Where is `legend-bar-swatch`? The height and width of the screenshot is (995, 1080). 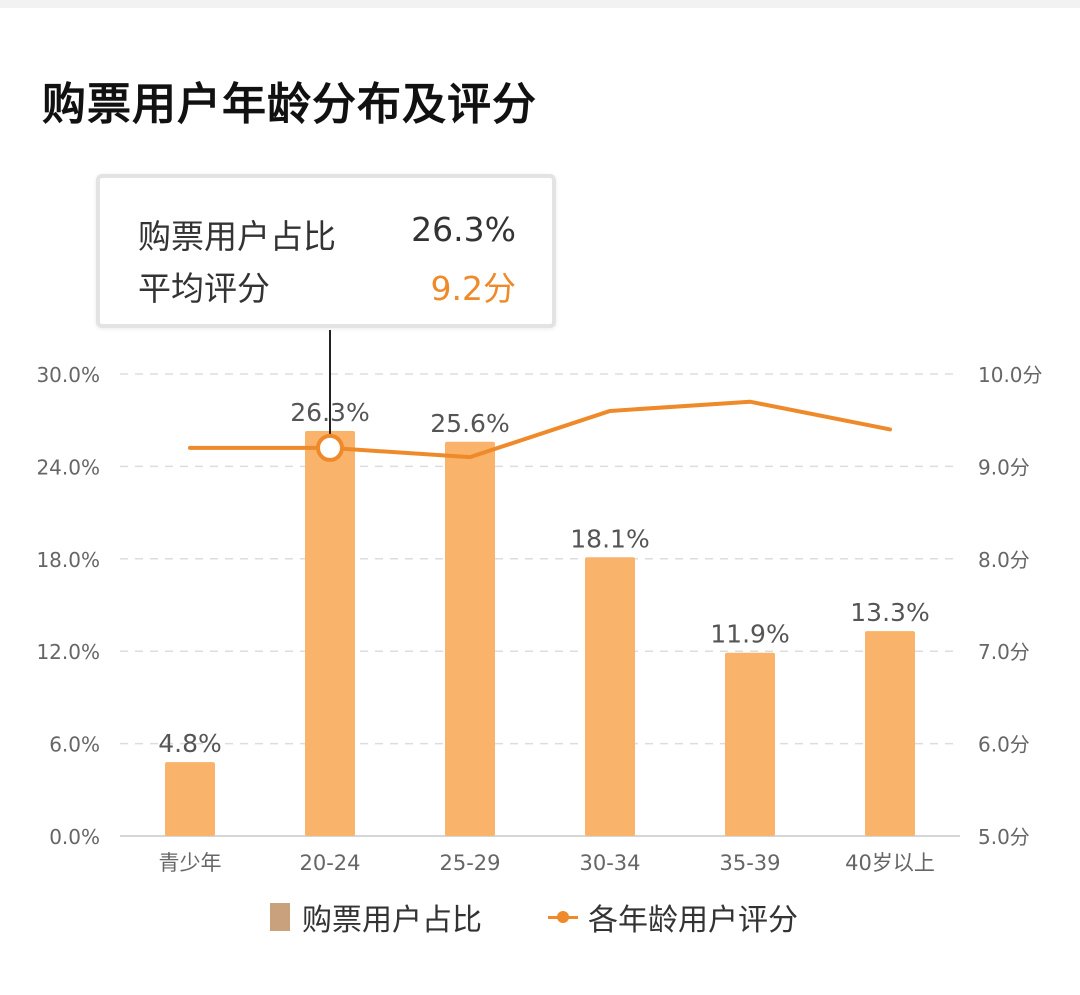
legend-bar-swatch is located at coordinates (280, 917).